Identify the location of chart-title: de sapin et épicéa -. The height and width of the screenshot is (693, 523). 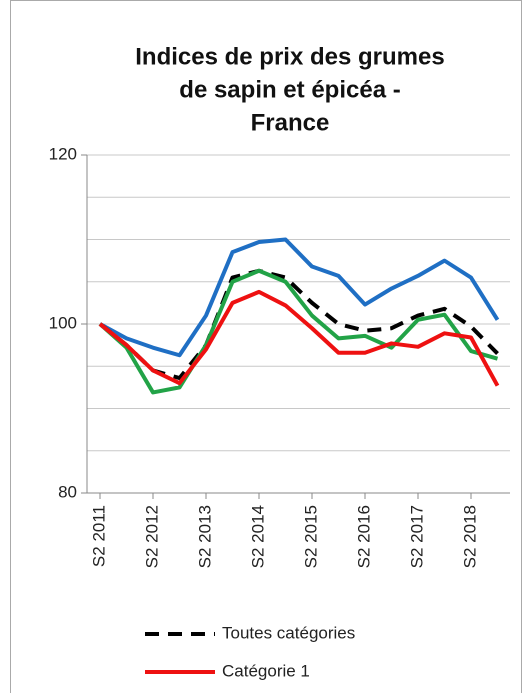
(289, 89).